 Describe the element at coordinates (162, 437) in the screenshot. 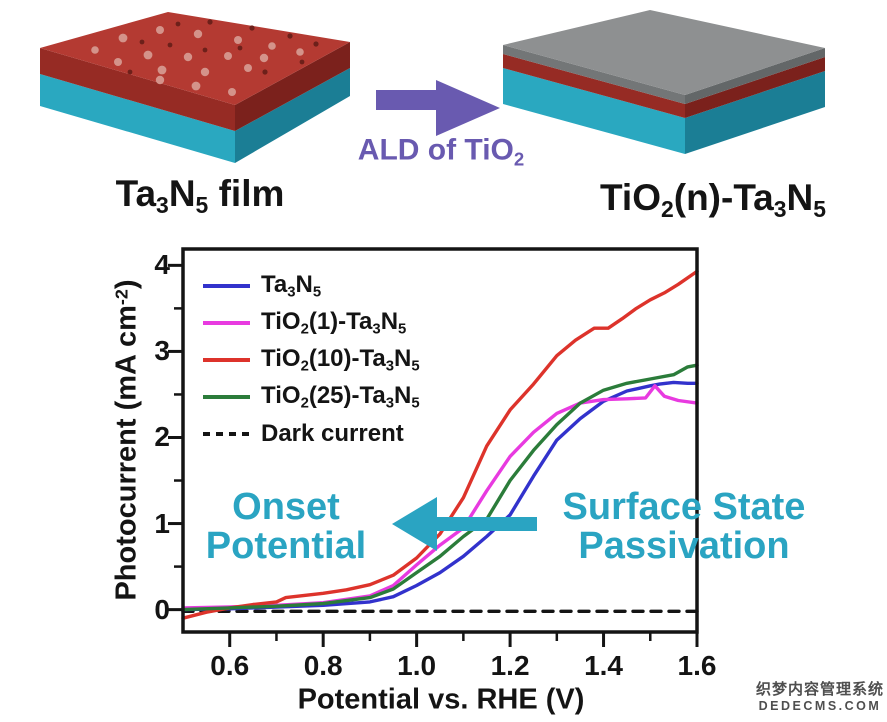

I see `y-tick-label: 2` at that location.